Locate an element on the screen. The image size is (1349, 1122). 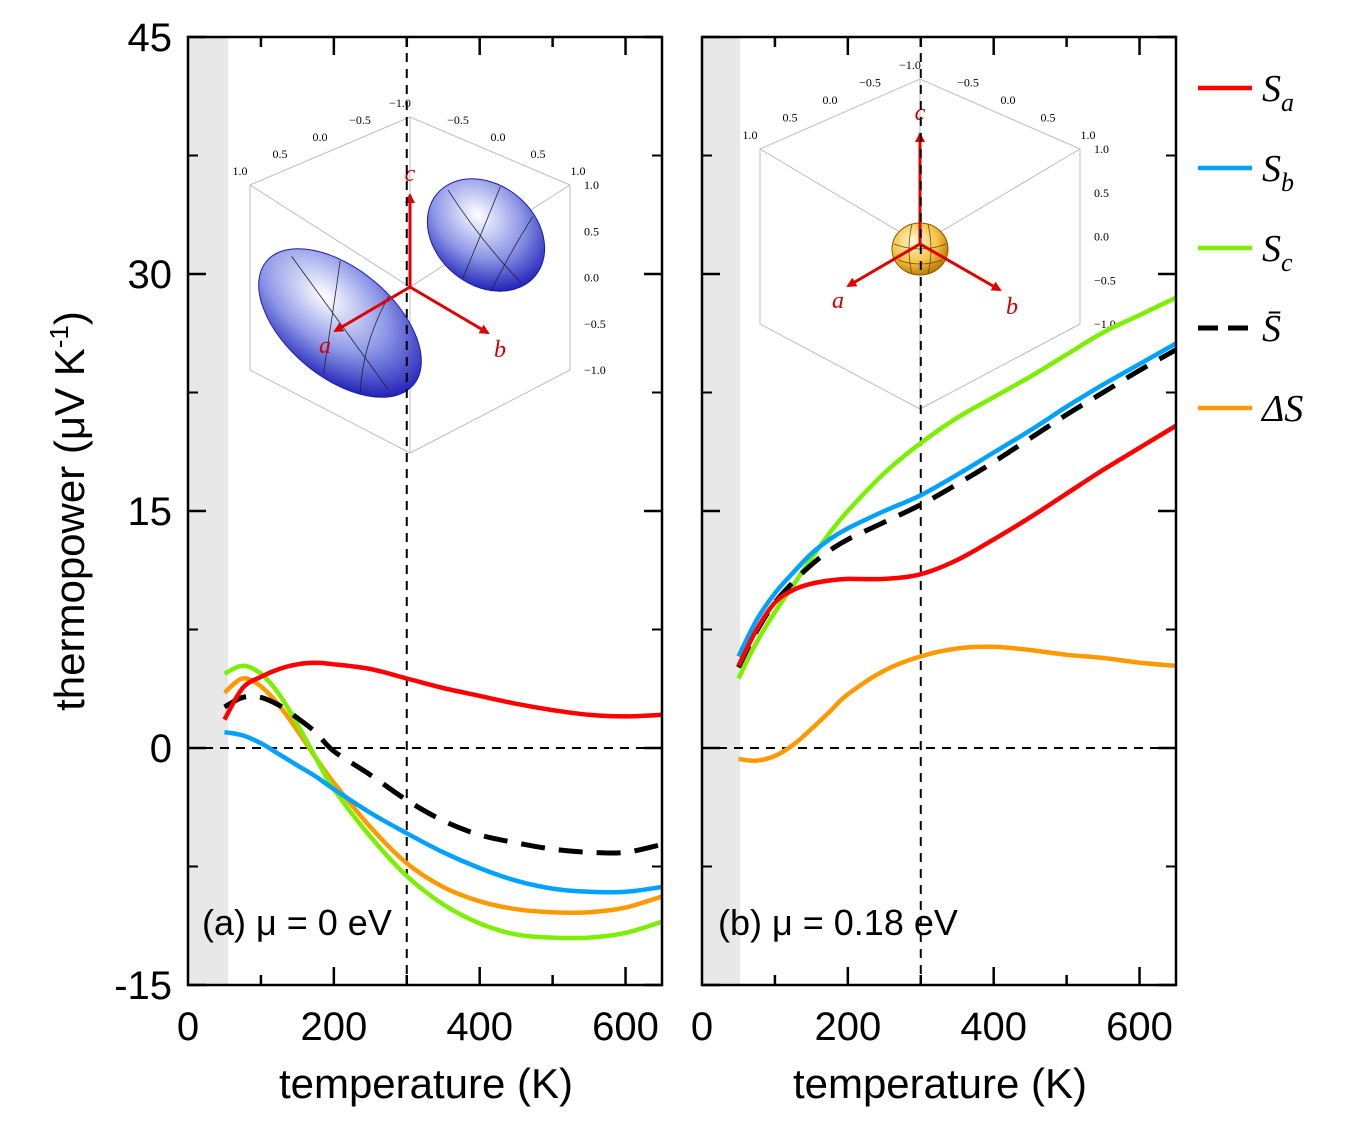
y-axis-title-sup: -1 is located at coordinates (59, 336).